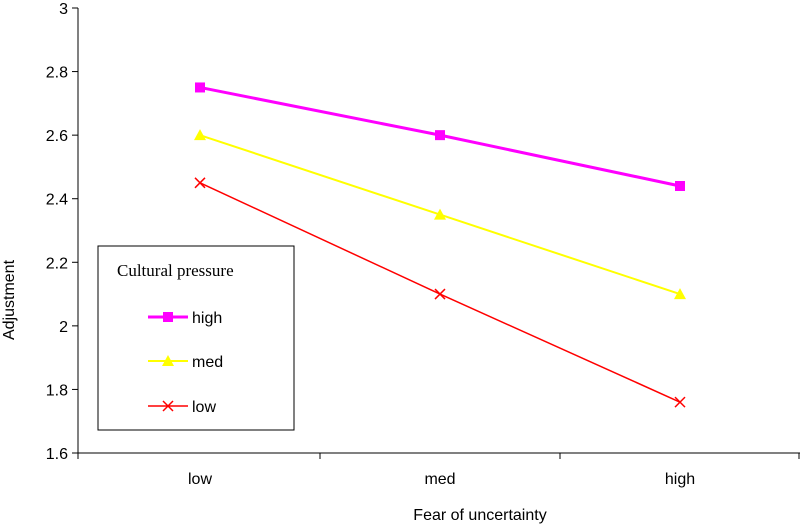 This screenshot has width=800, height=526. What do you see at coordinates (439, 479) in the screenshot?
I see `x-tick-label: med` at bounding box center [439, 479].